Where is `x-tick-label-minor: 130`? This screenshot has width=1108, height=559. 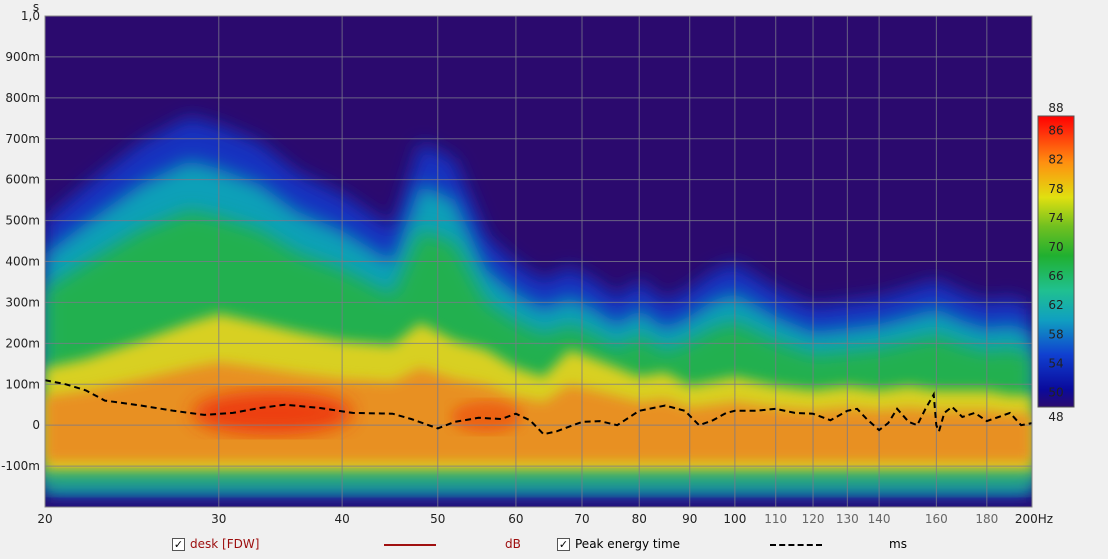
x-tick-label-minor: 130 is located at coordinates (847, 519).